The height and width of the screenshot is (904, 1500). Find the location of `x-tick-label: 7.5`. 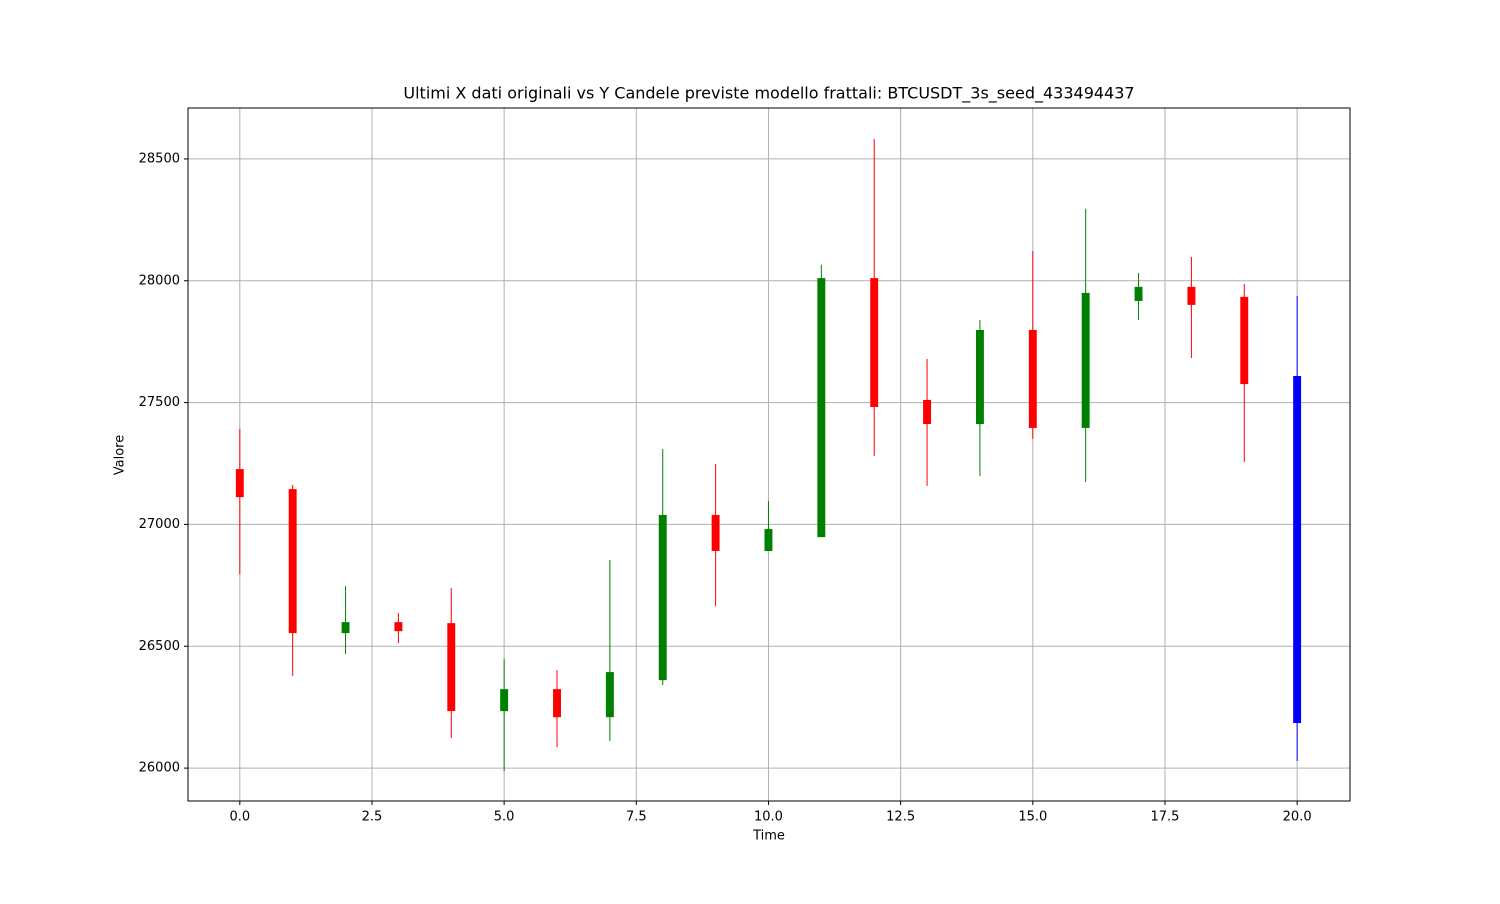

x-tick-label: 7.5 is located at coordinates (636, 817).